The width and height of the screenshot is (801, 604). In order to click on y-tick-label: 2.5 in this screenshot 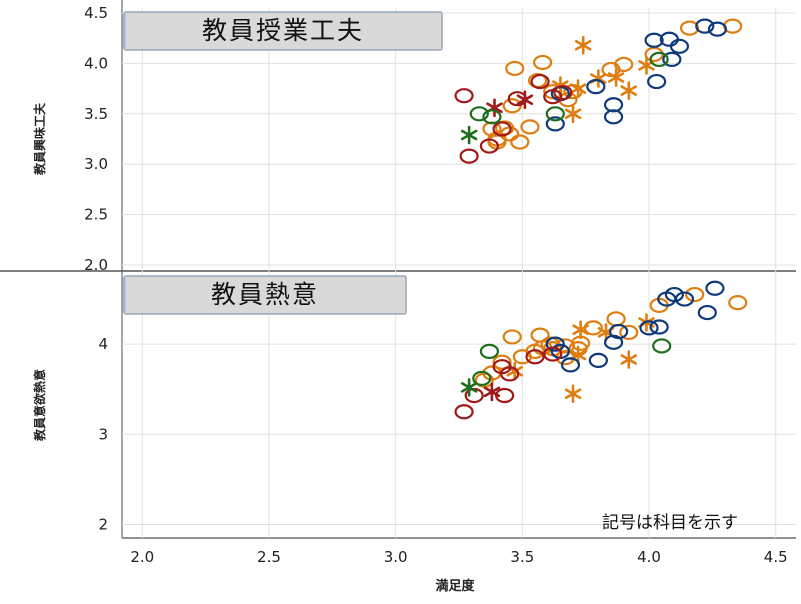, I will do `click(96, 215)`.